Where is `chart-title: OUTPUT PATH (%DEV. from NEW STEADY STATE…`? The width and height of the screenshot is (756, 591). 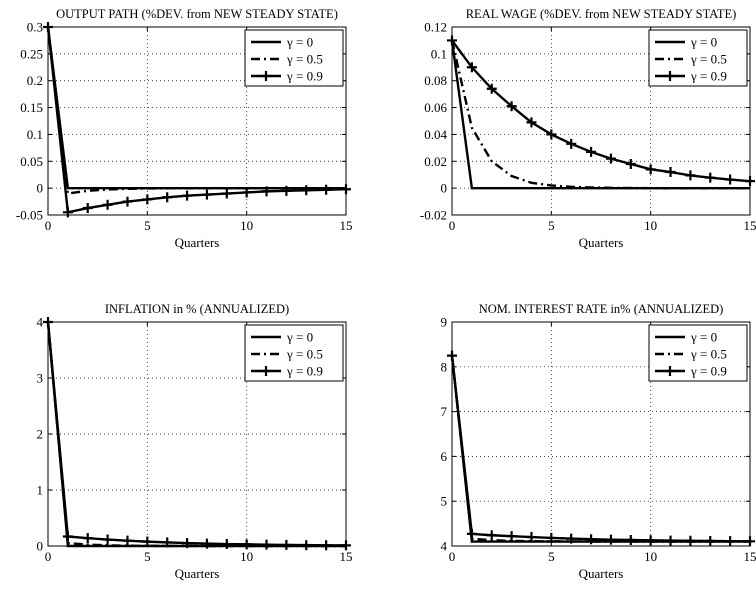
chart-title: OUTPUT PATH (%DEV. from NEW STEADY STATE… is located at coordinates (197, 14).